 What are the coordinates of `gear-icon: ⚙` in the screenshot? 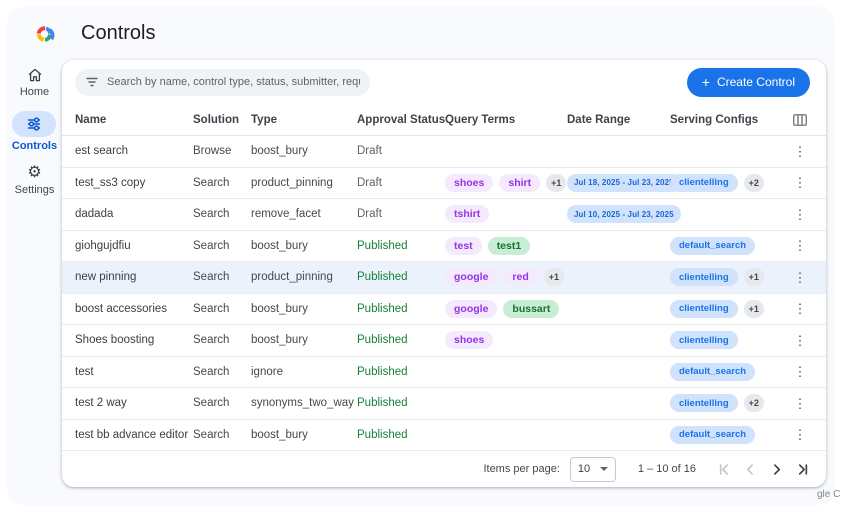 It's located at (34, 172).